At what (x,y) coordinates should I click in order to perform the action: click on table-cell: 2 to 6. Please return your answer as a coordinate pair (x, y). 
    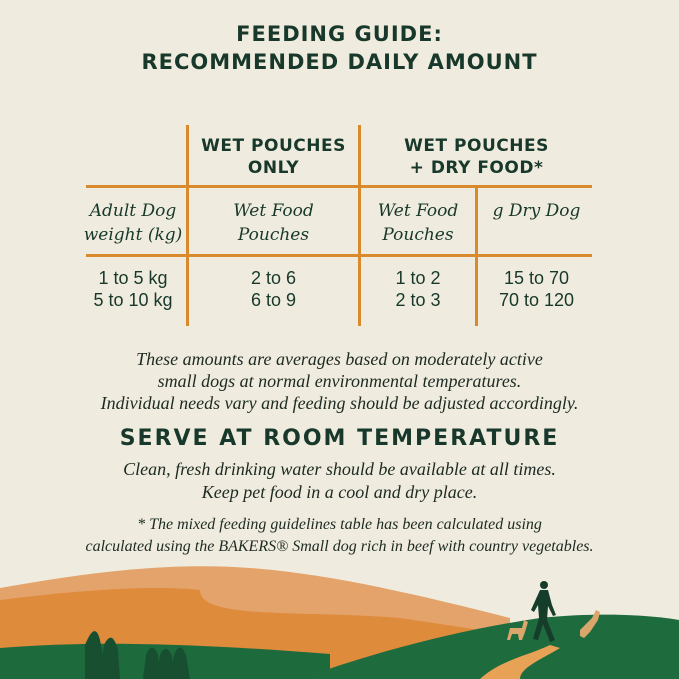
    Looking at the image, I should click on (273, 278).